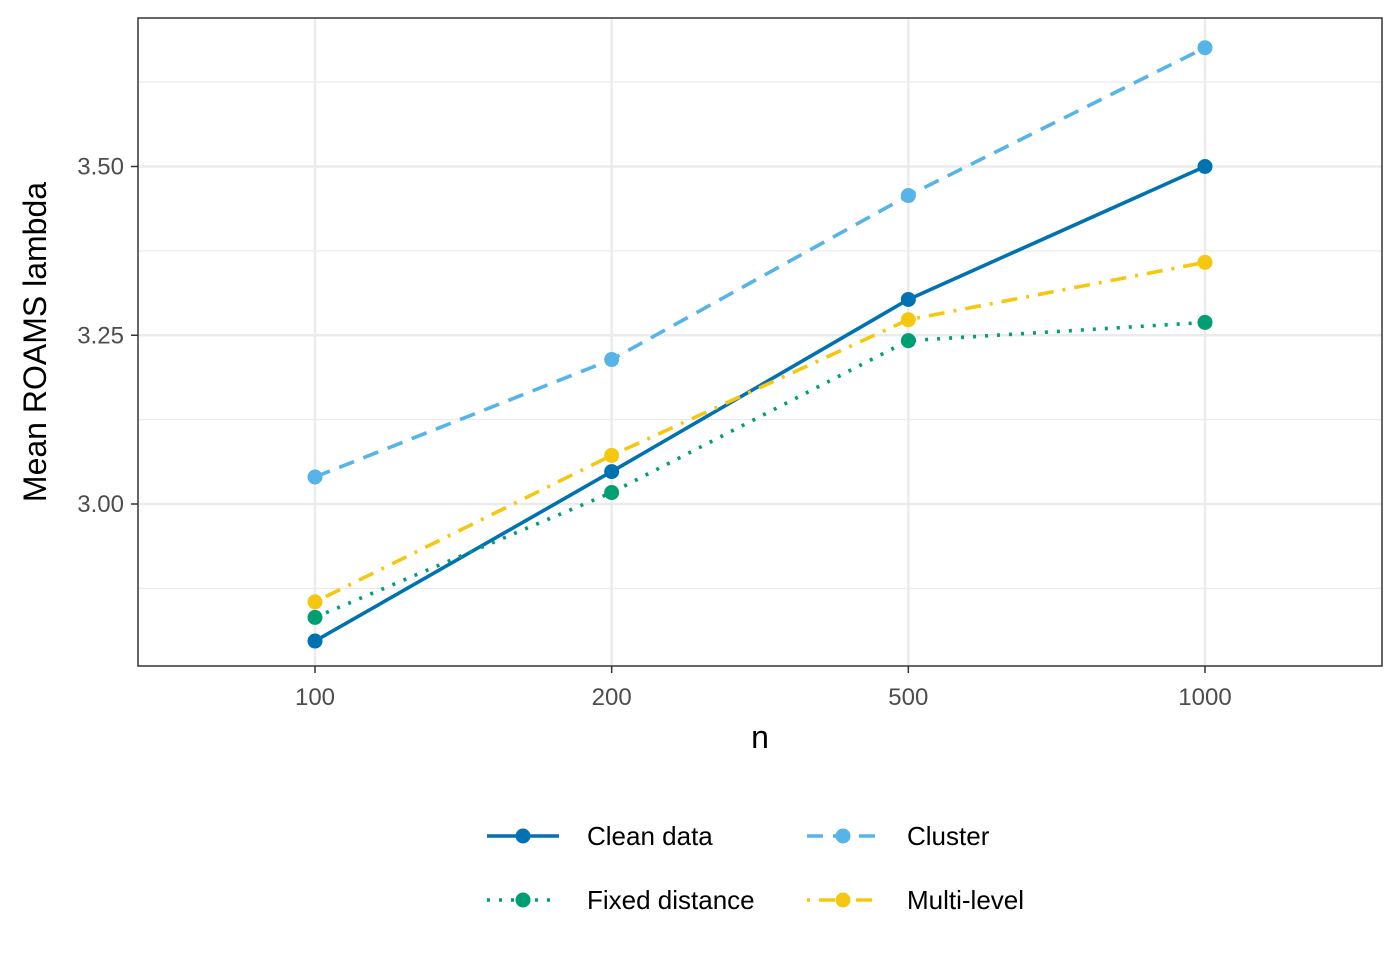 This screenshot has height=960, width=1400. Describe the element at coordinates (908, 697) in the screenshot. I see `x-tick-label: 500` at that location.